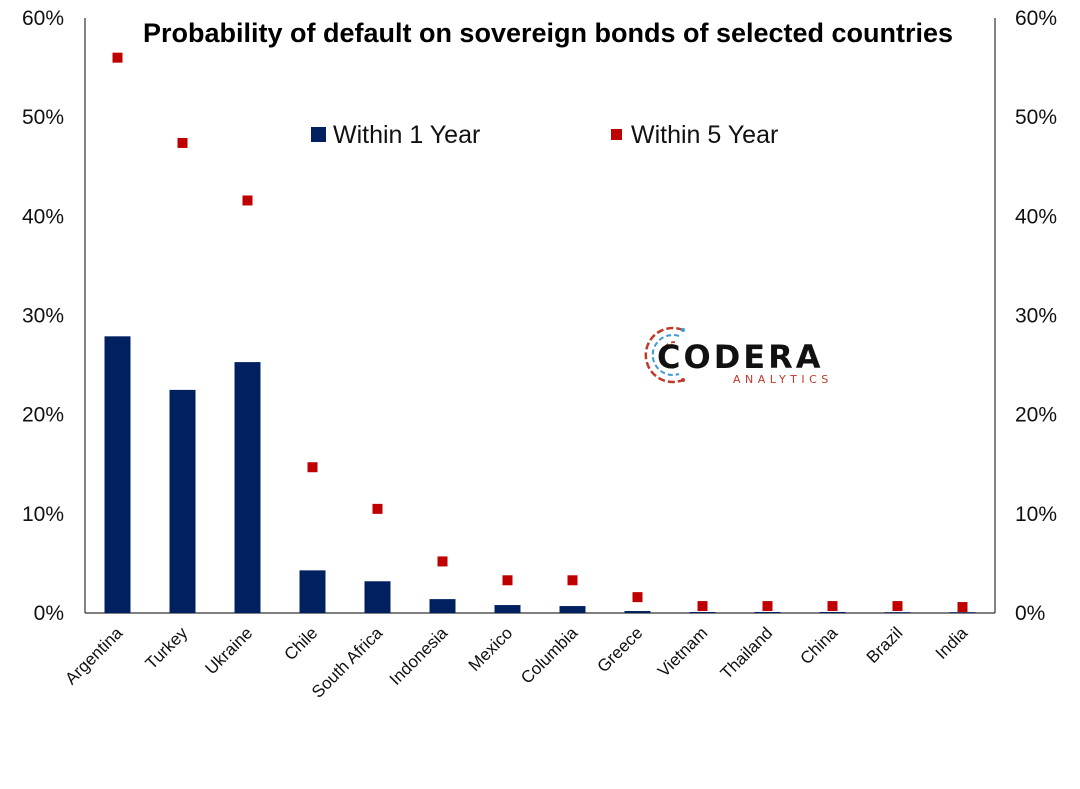 Image resolution: width=1080 pixels, height=789 pixels. I want to click on y-tick-label: 50%, so click(43, 117).